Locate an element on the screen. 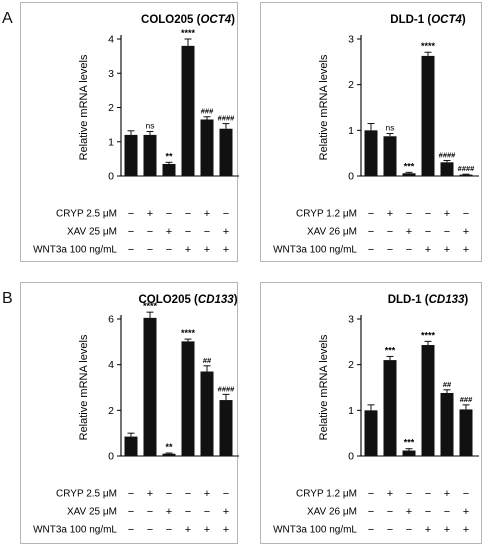 This screenshot has height=550, width=491. section-label-a: A is located at coordinates (7, 18).